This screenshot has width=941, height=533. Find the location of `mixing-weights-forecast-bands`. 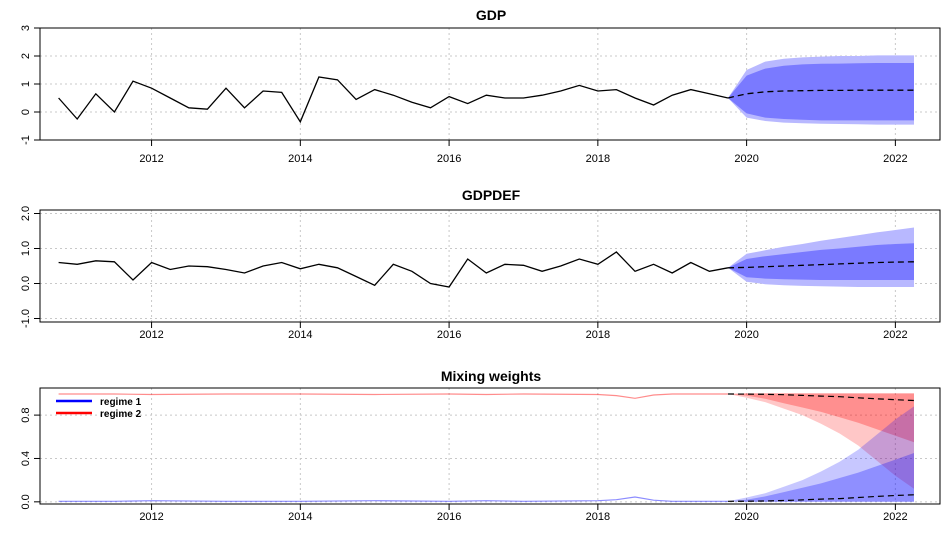

mixing-weights-forecast-bands is located at coordinates (821, 447).